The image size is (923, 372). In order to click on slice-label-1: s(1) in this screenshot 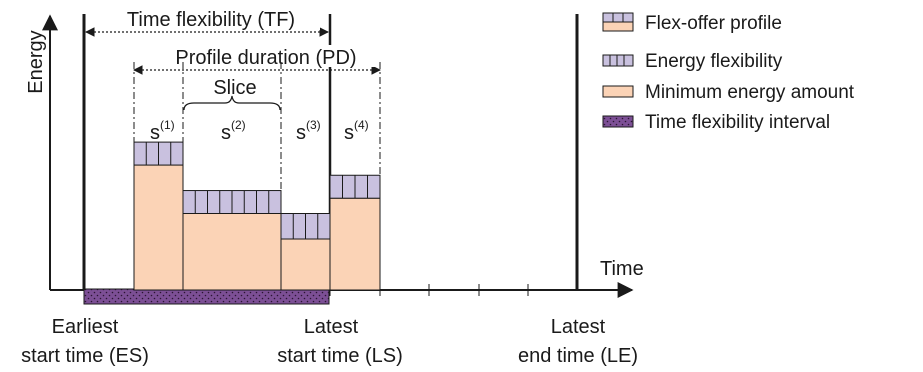, I will do `click(162, 131)`.